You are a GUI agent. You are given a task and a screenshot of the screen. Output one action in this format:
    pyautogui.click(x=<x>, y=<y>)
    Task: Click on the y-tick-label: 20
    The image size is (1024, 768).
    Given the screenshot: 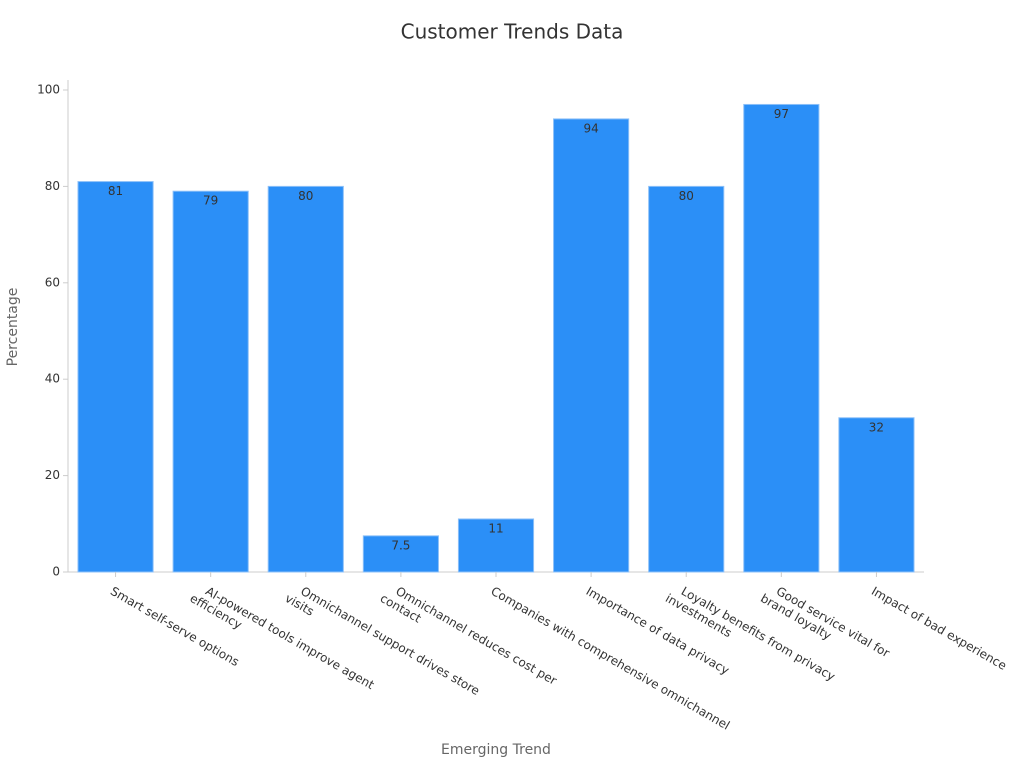 What is the action you would take?
    pyautogui.click(x=52, y=475)
    